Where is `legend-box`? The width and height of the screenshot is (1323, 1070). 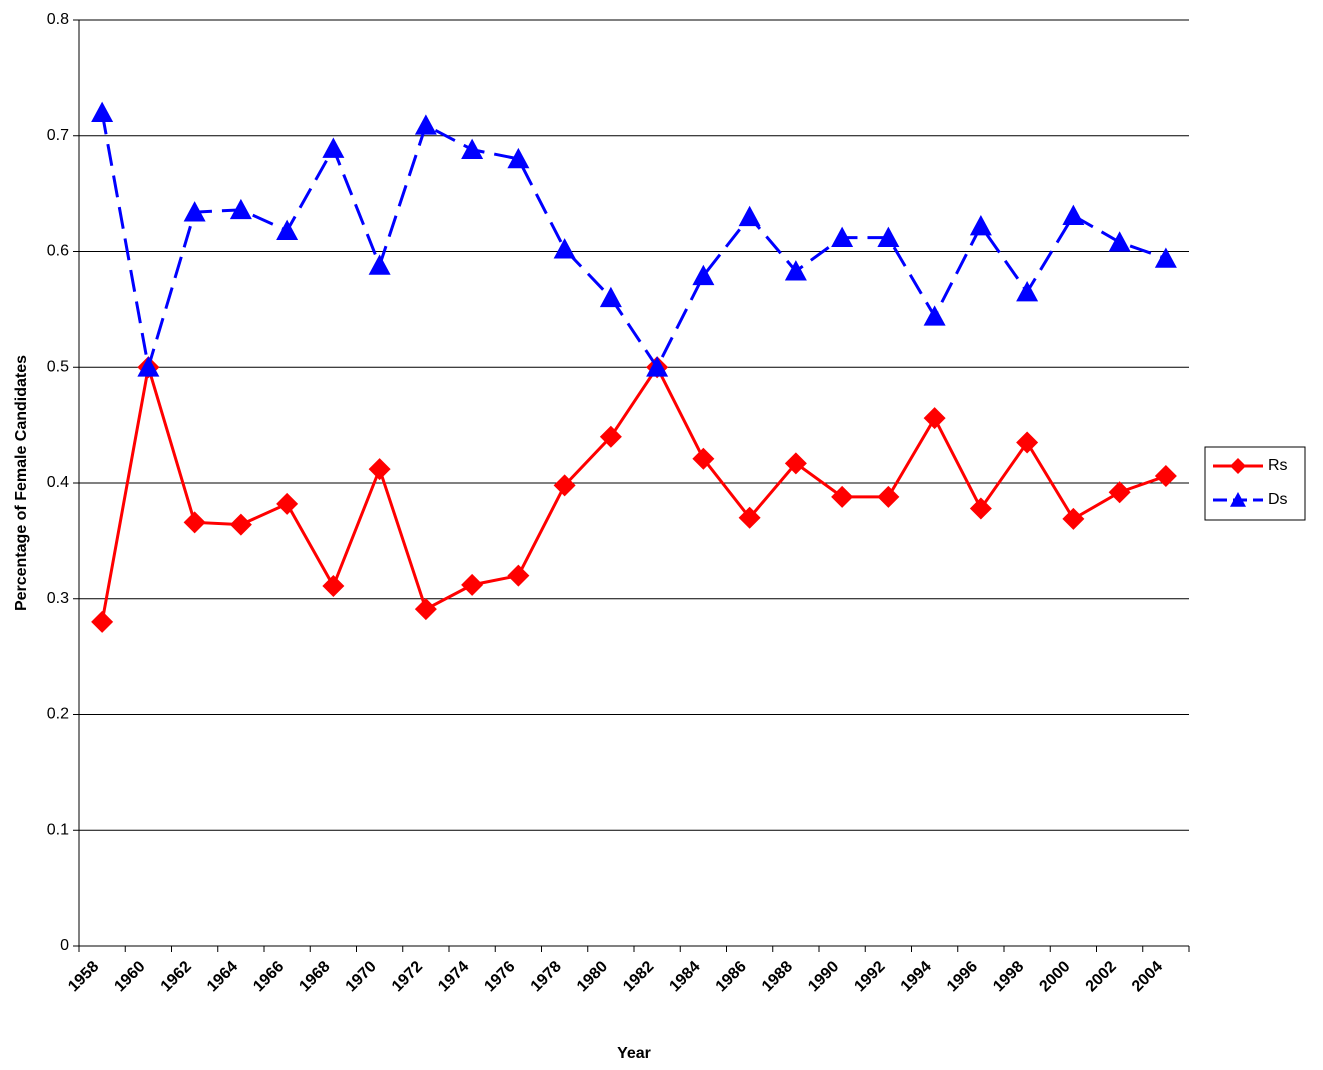
legend-box is located at coordinates (1255, 483).